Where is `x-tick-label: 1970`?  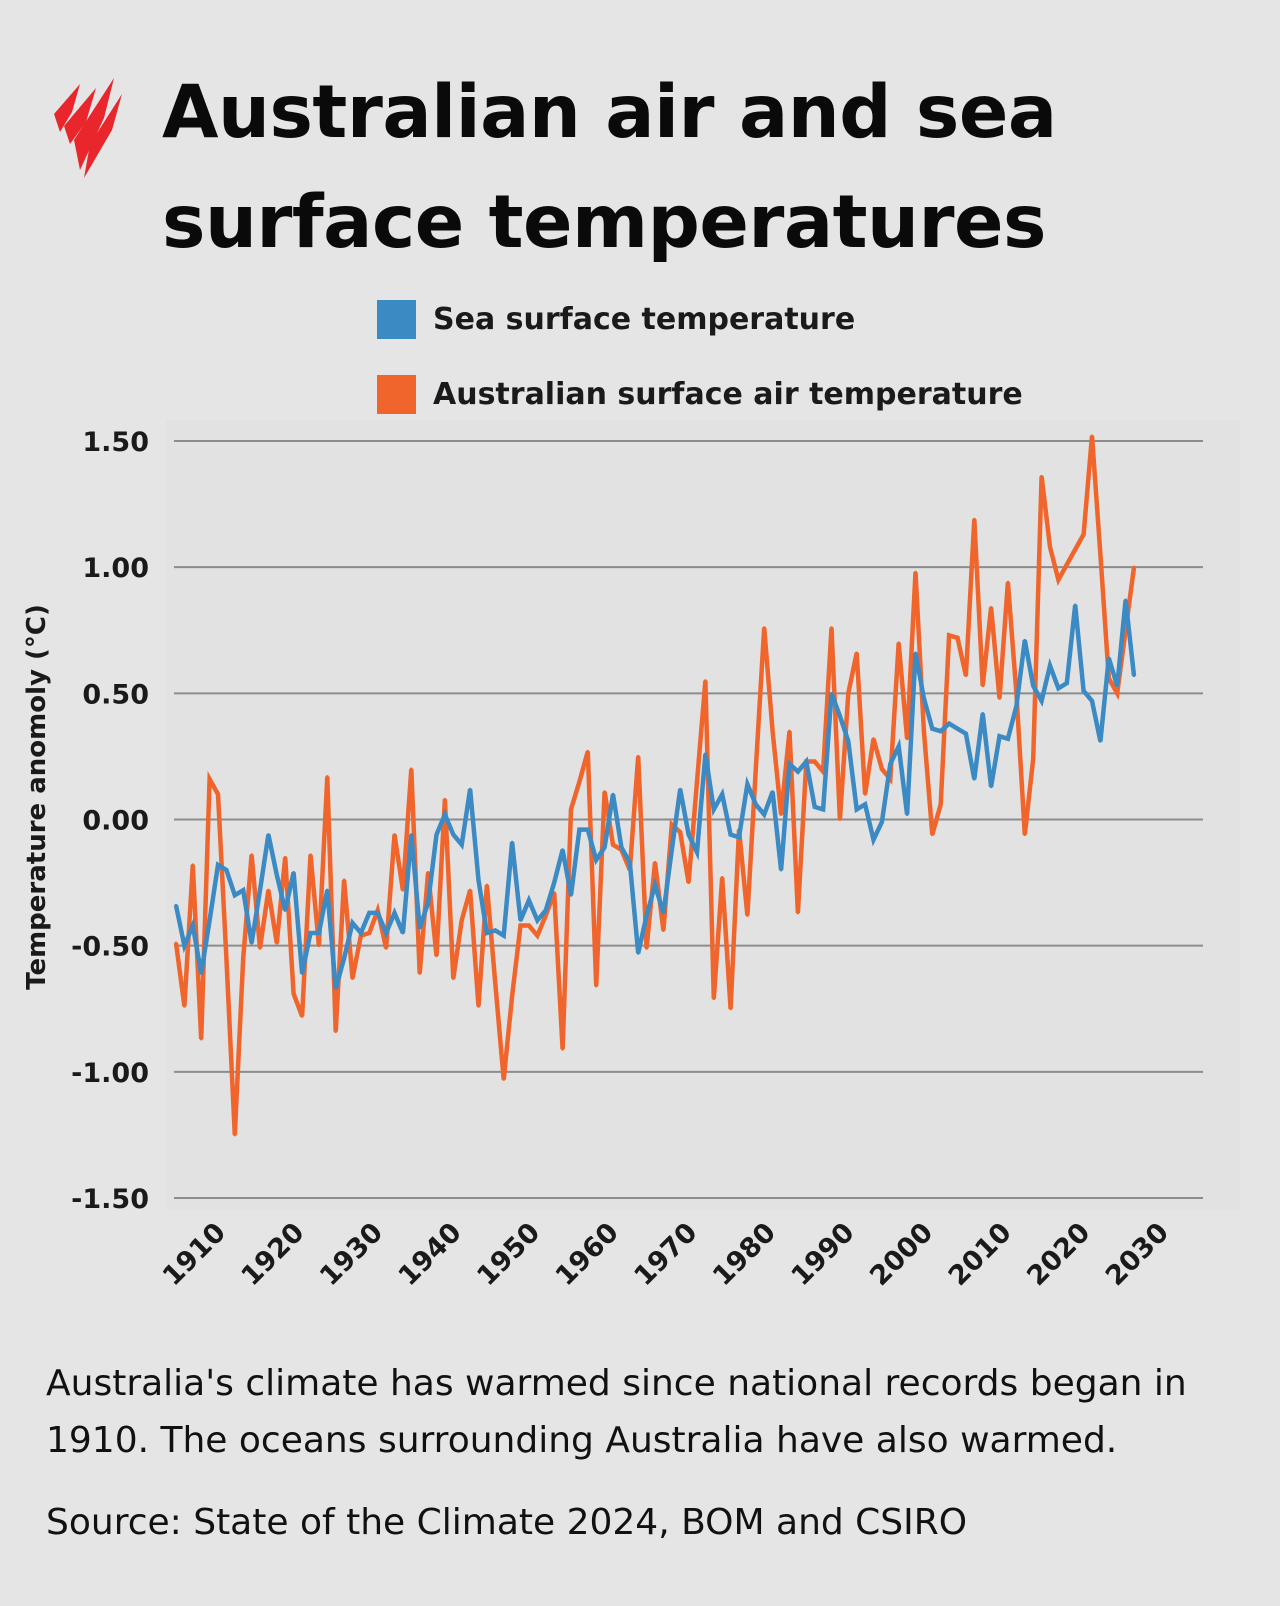
x-tick-label: 1970 is located at coordinates (665, 1254).